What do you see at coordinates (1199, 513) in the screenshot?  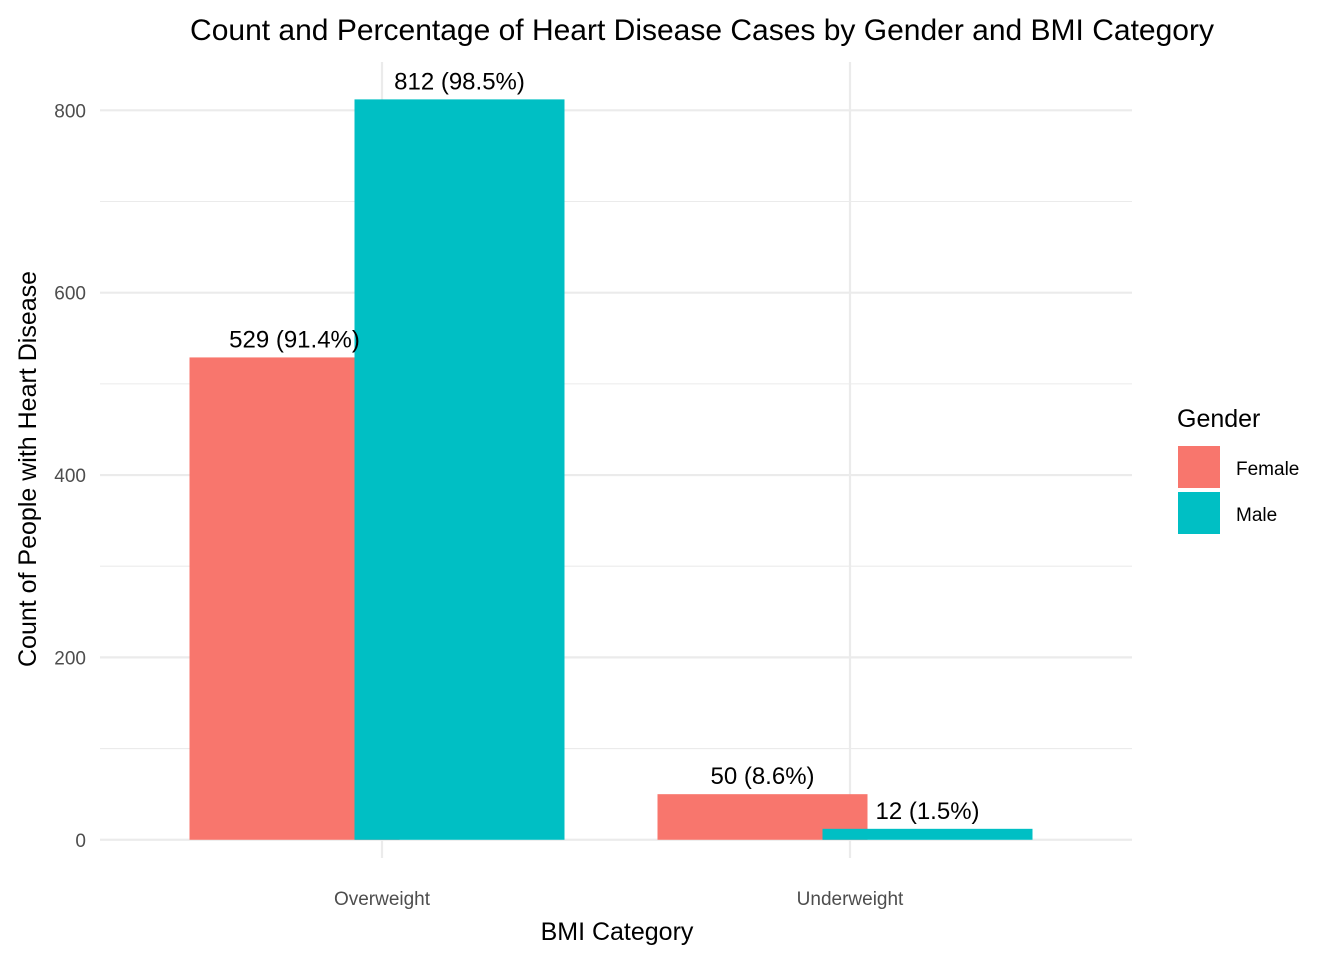 I see `legend-swatch-male` at bounding box center [1199, 513].